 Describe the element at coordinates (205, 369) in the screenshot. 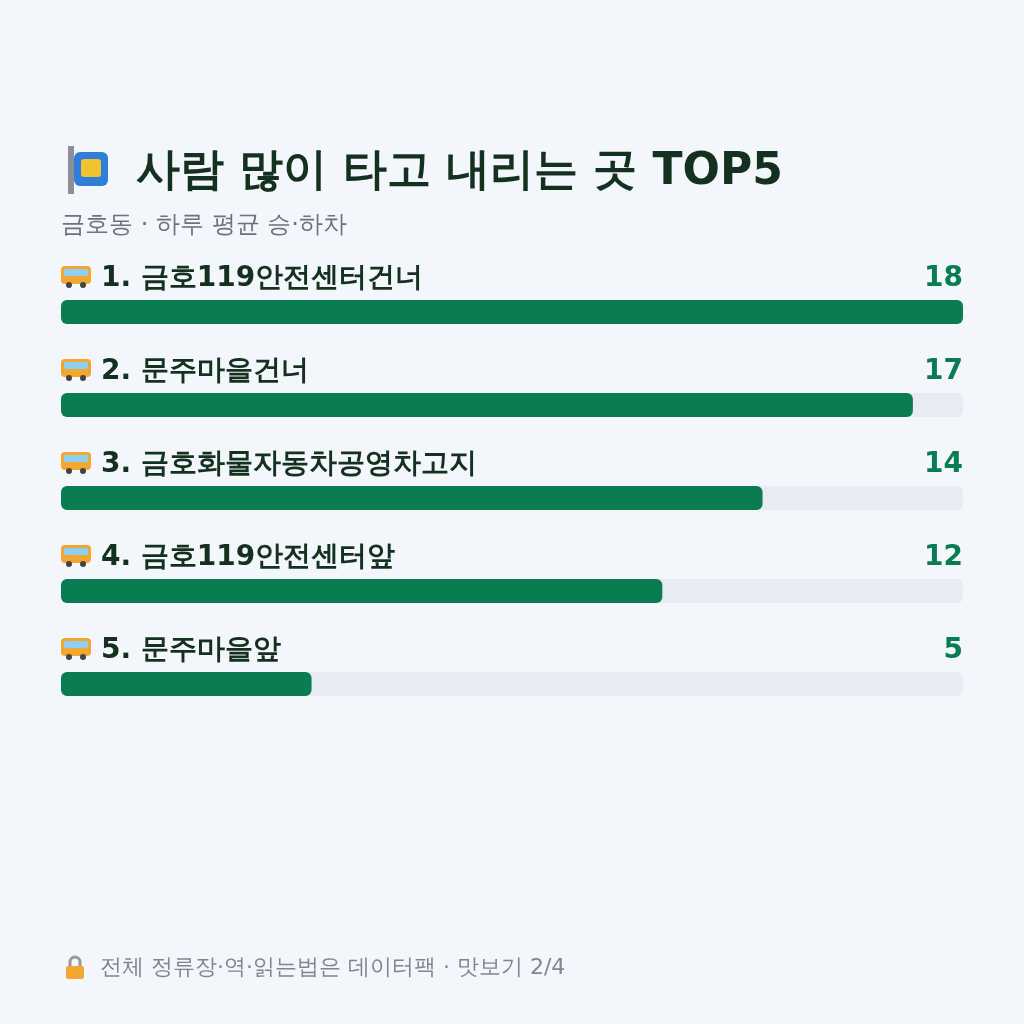

I see `y-tick-label: 2. 문주마을건너` at that location.